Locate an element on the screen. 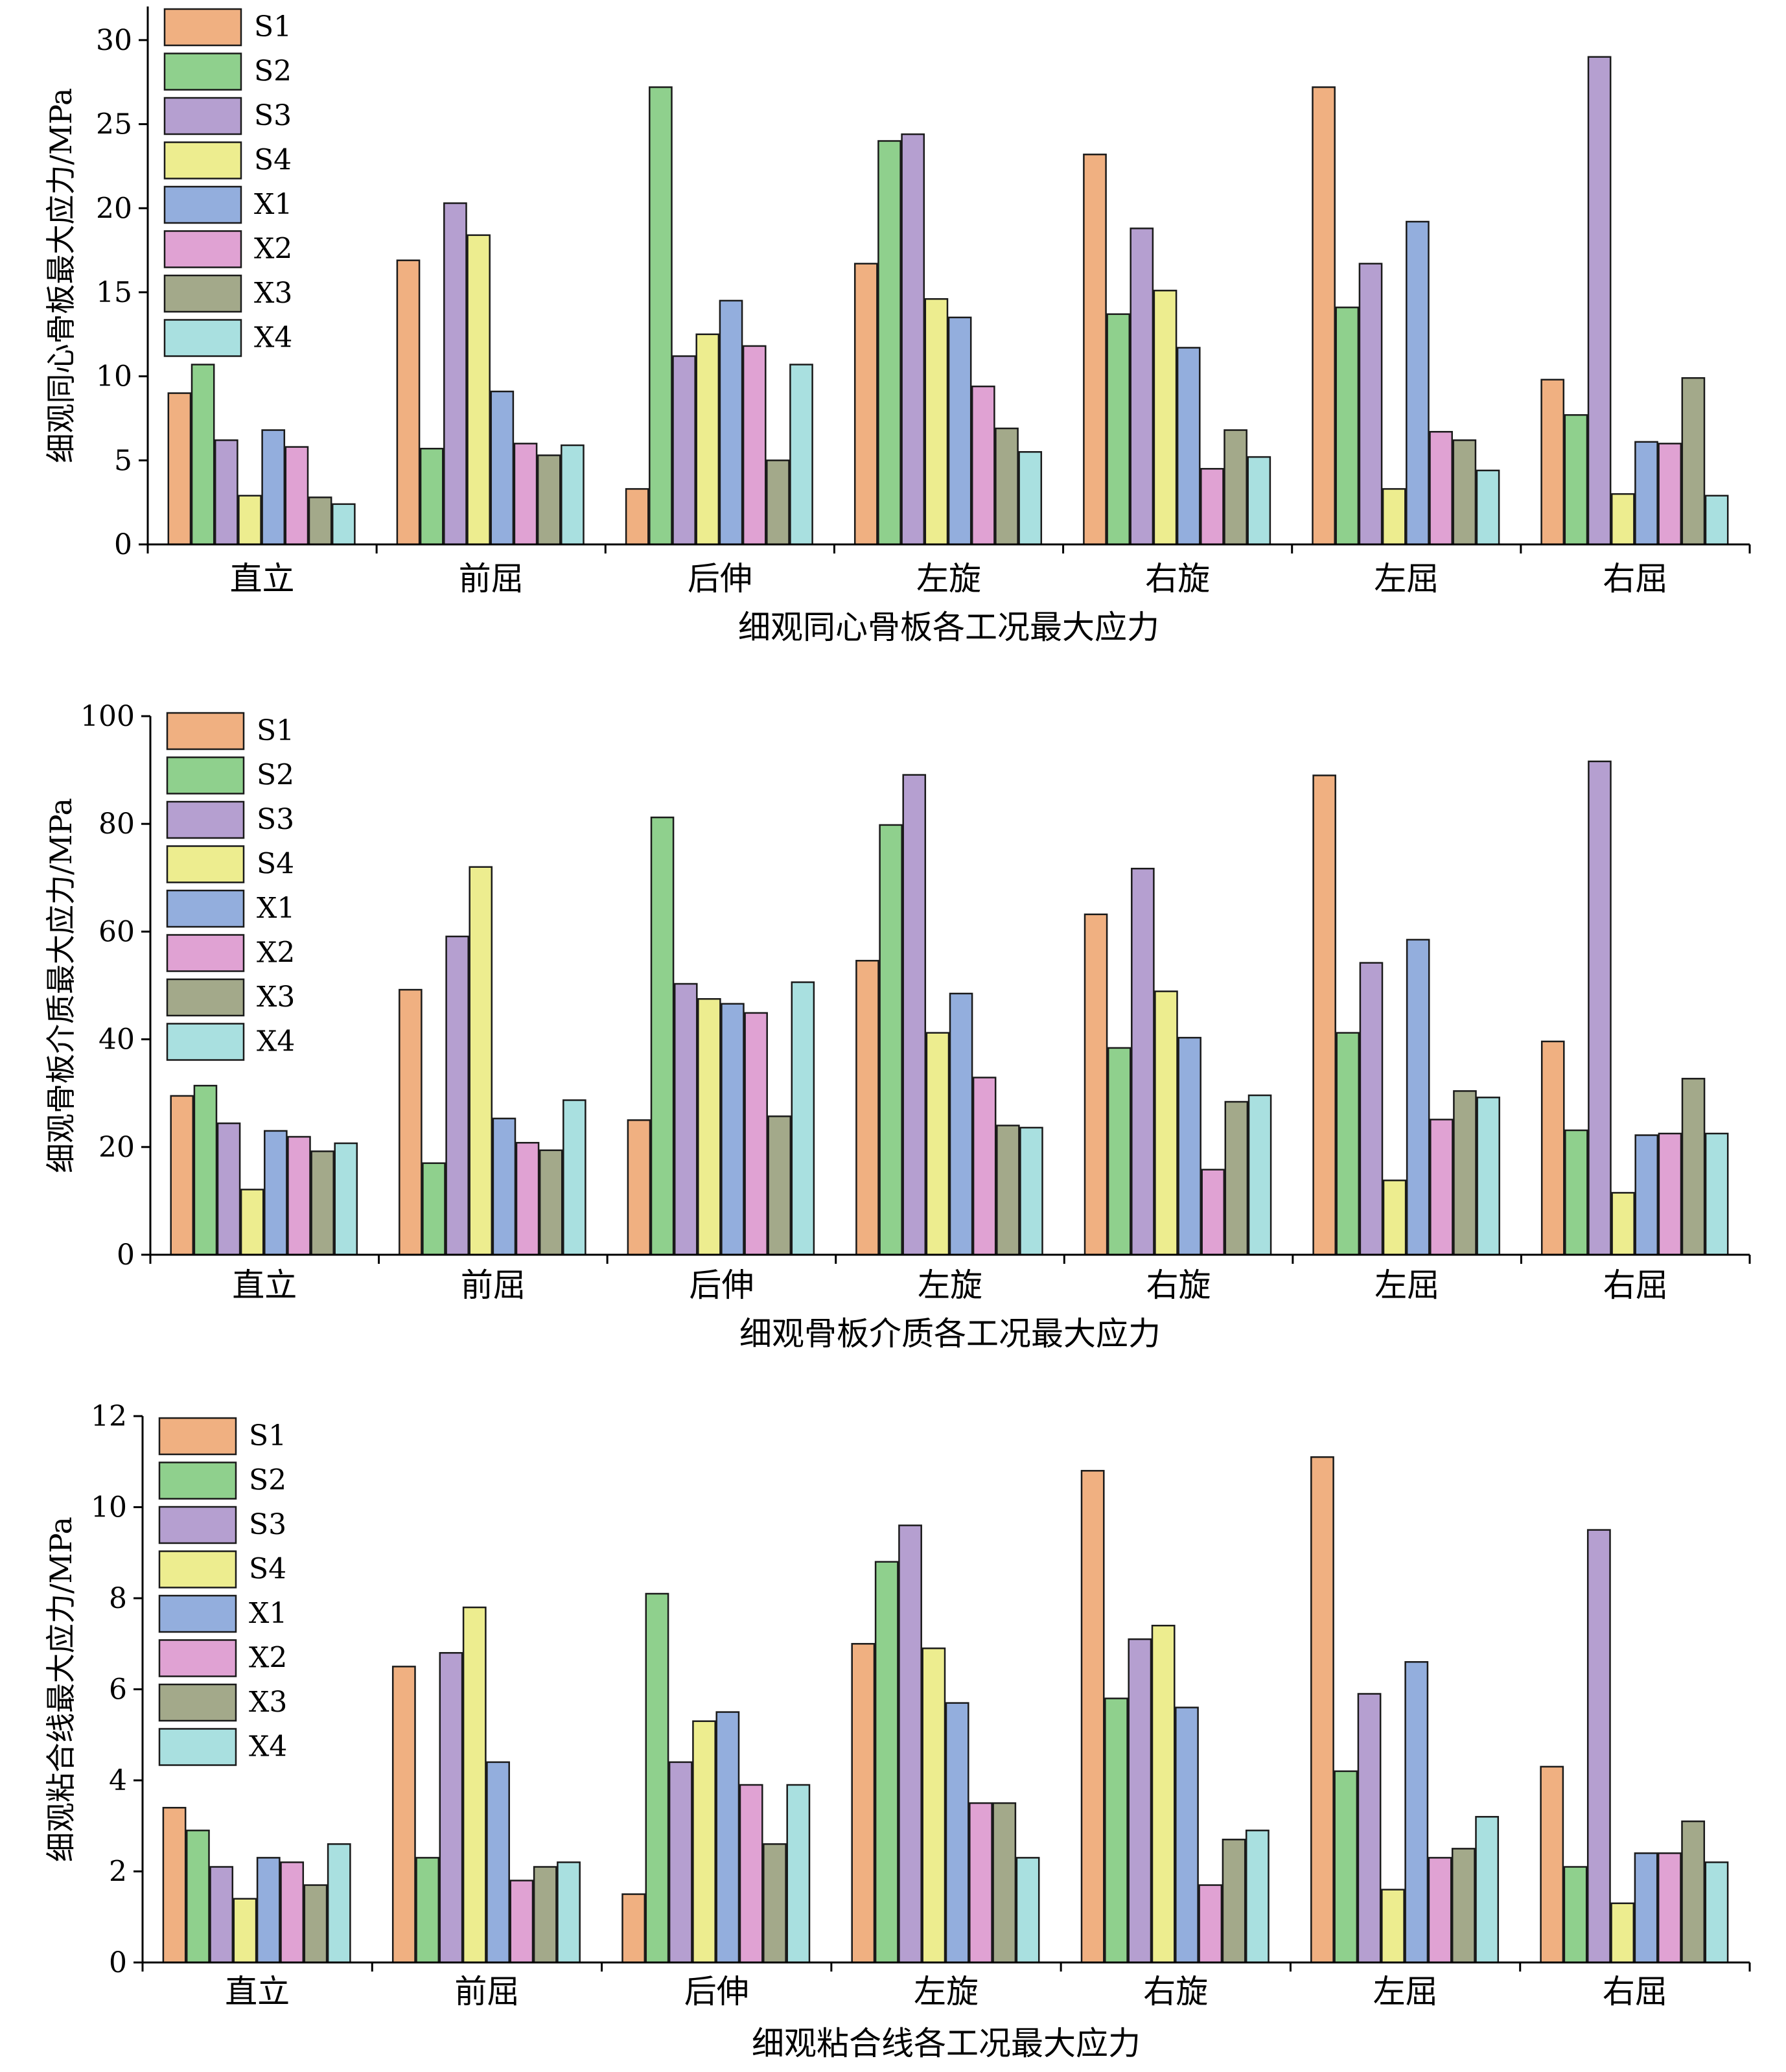  bar-X2-后伸 is located at coordinates (756, 1134).